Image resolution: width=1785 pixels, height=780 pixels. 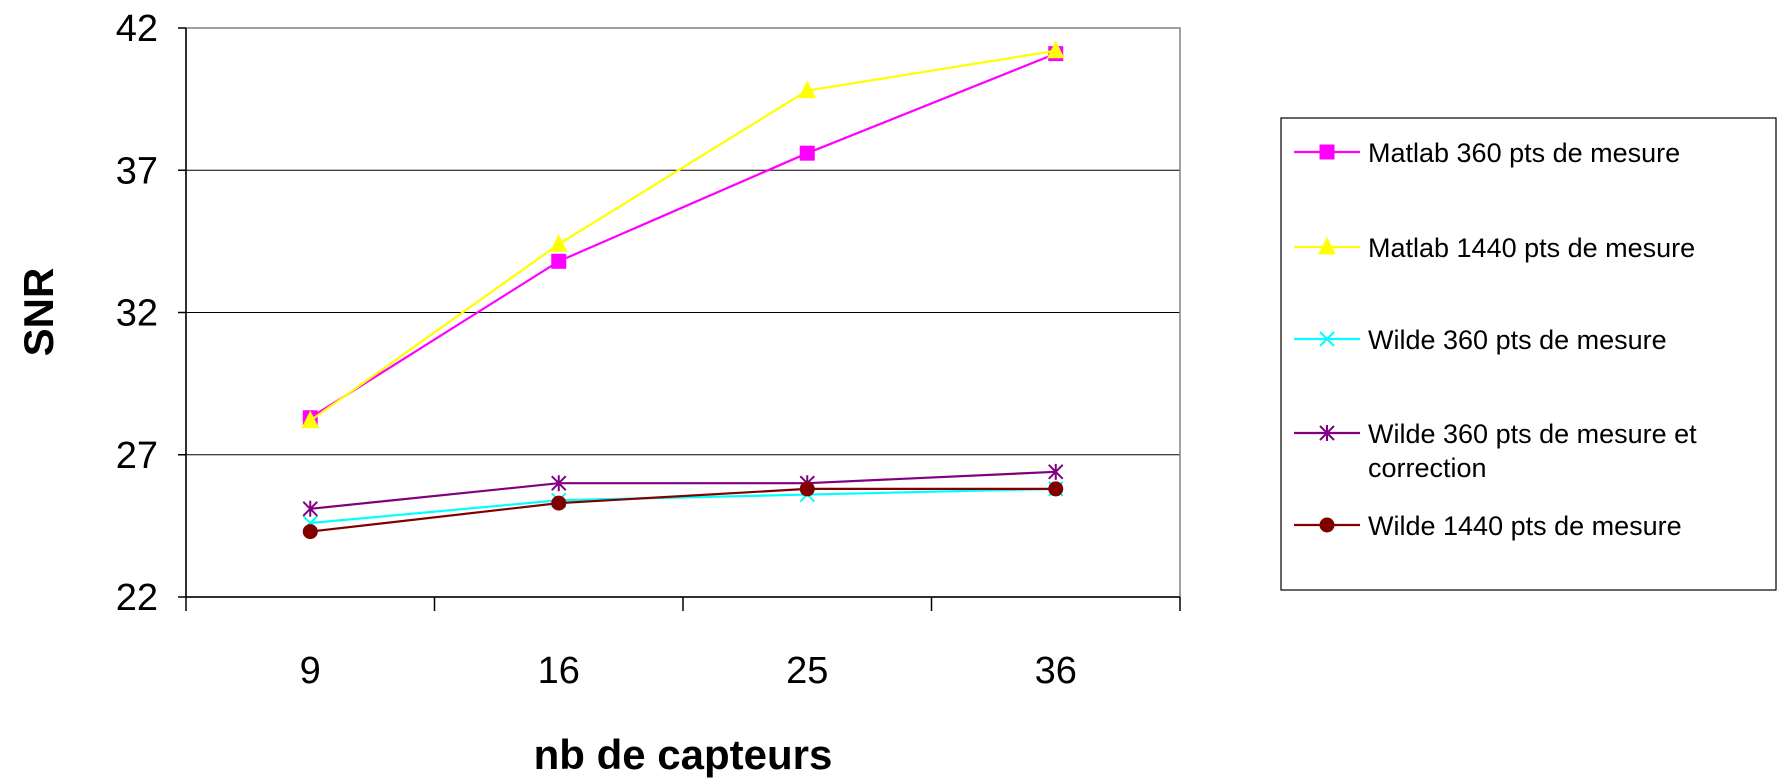 I want to click on legend-item-2: Matlab 1440 pts de mesure, so click(x=1494, y=248).